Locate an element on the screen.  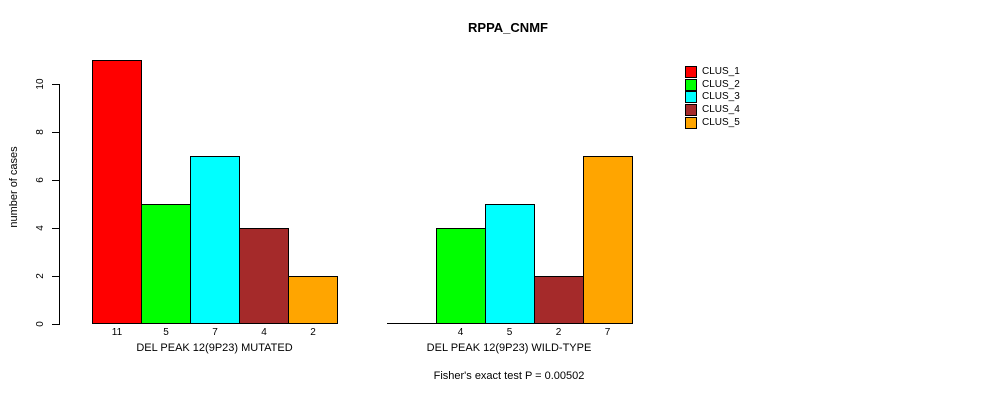
fisher-test-annotation: Fisher's exact test P = 0.00502 is located at coordinates (509, 376).